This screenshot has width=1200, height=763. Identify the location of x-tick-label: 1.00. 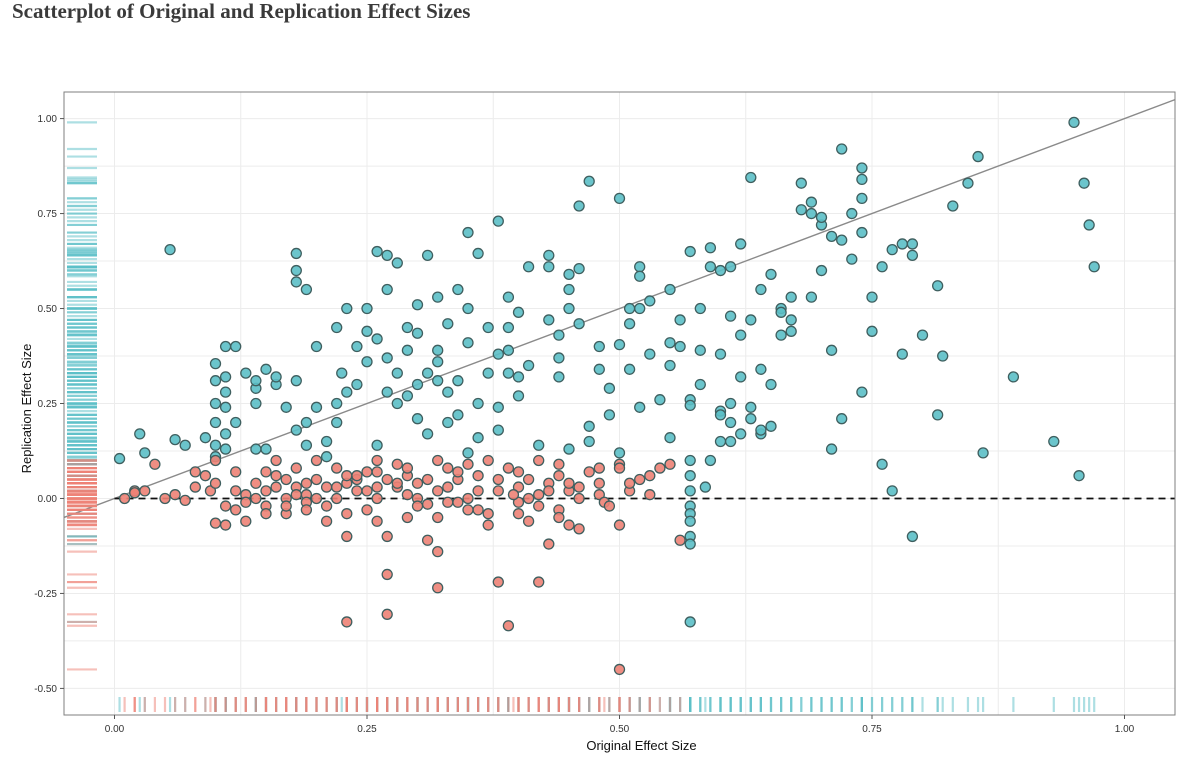
(1125, 729).